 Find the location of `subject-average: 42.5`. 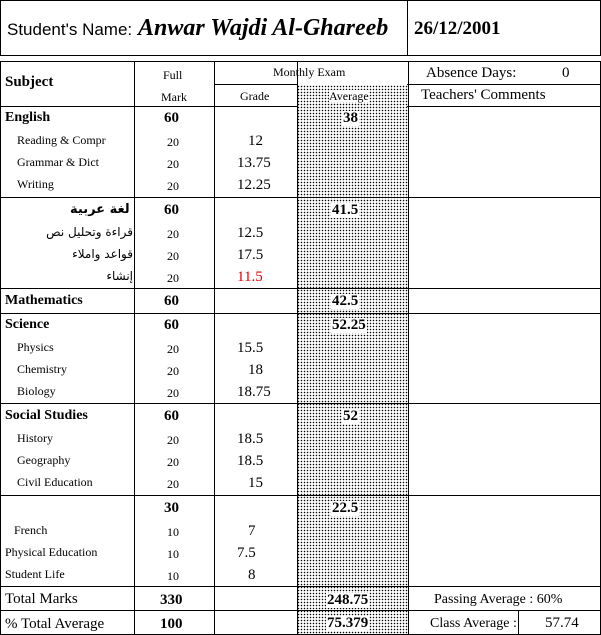

subject-average: 42.5 is located at coordinates (345, 301).